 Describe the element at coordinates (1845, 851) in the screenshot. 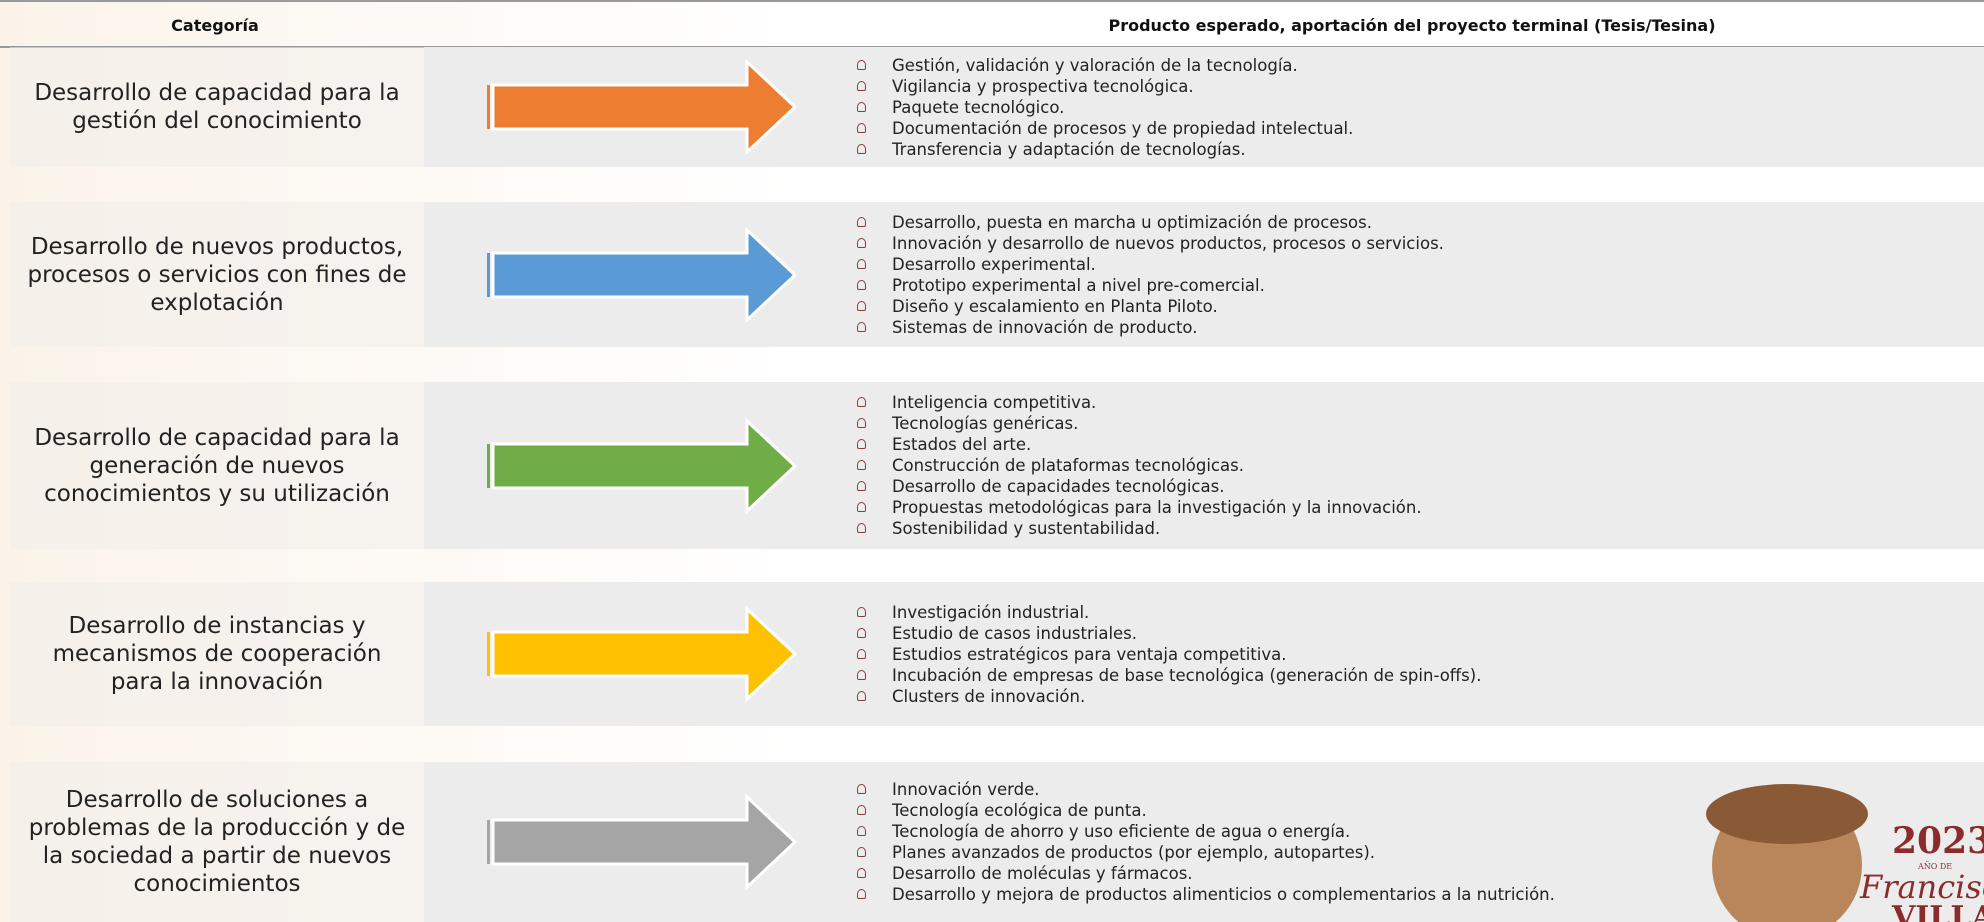

I see `logo: 2023 AÑO DE Francisco VILLA` at that location.